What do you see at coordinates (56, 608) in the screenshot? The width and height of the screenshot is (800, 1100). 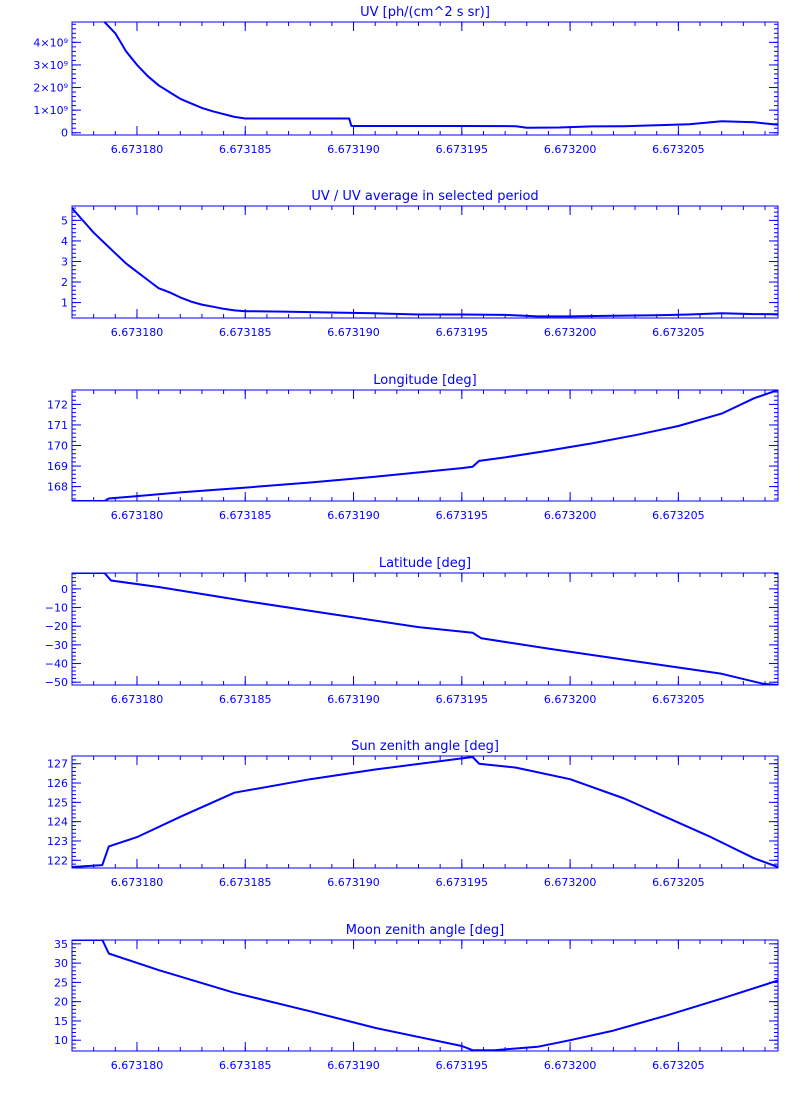 I see `y-tick-label: −10` at bounding box center [56, 608].